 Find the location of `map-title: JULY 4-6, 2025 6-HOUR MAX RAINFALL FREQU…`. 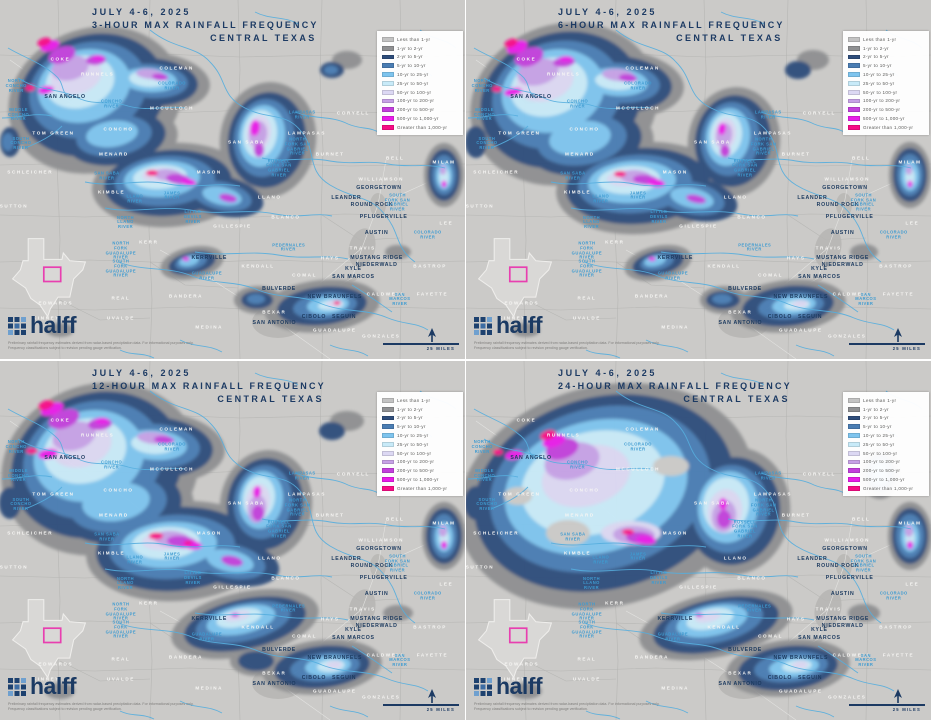

map-title: JULY 4-6, 2025 6-HOUR MAX RAINFALL FREQU… is located at coordinates (671, 25).